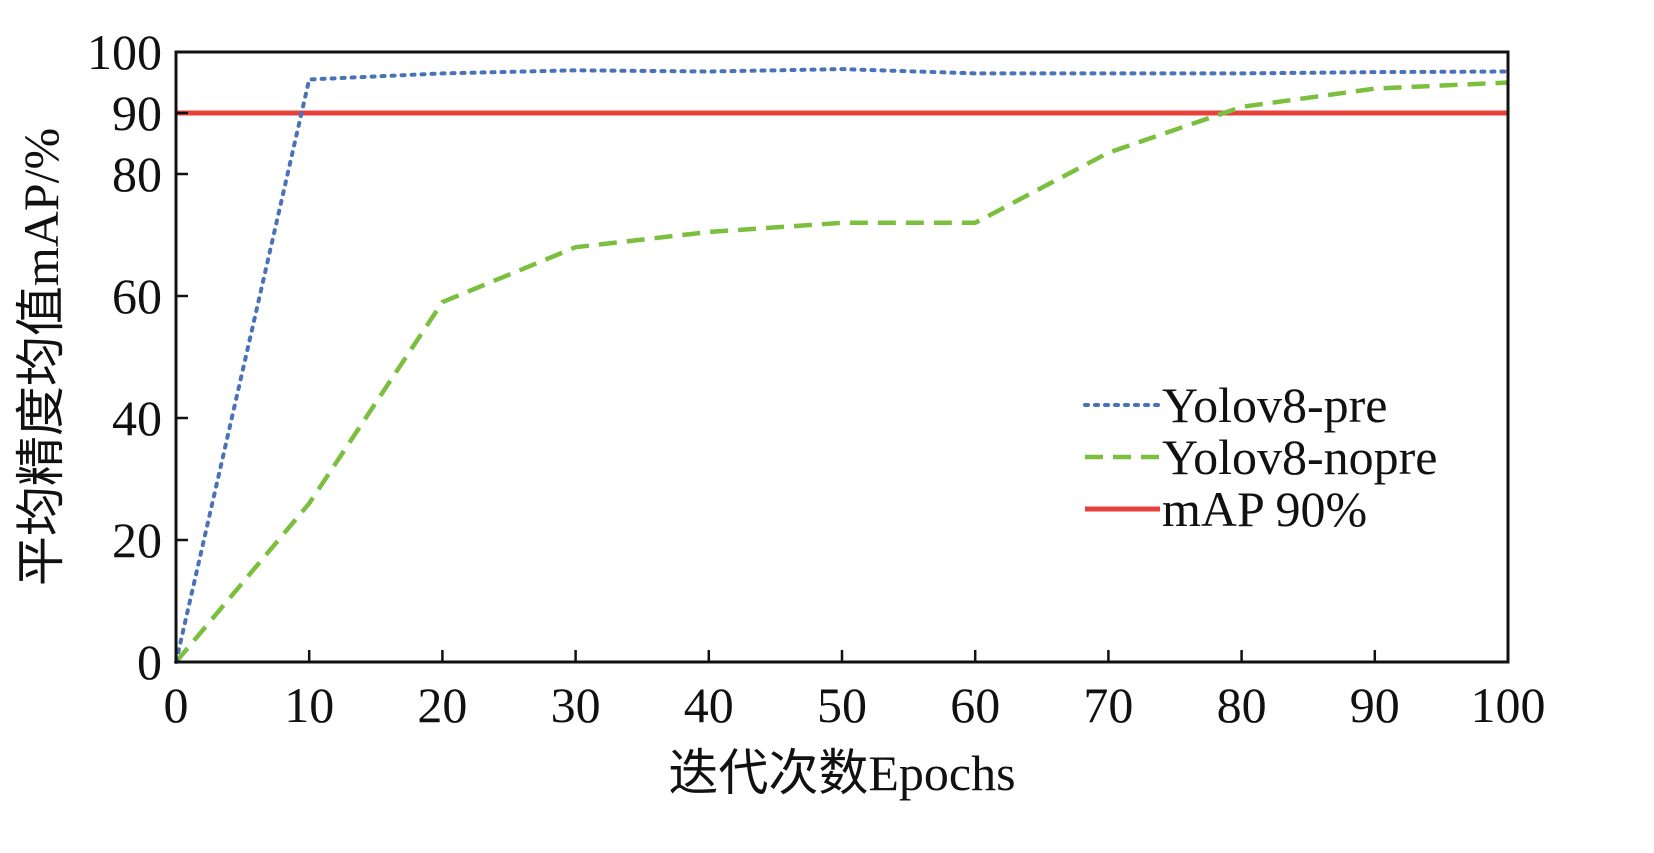 This screenshot has height=853, width=1654. Describe the element at coordinates (442, 705) in the screenshot. I see `x-tick-label: 20` at that location.